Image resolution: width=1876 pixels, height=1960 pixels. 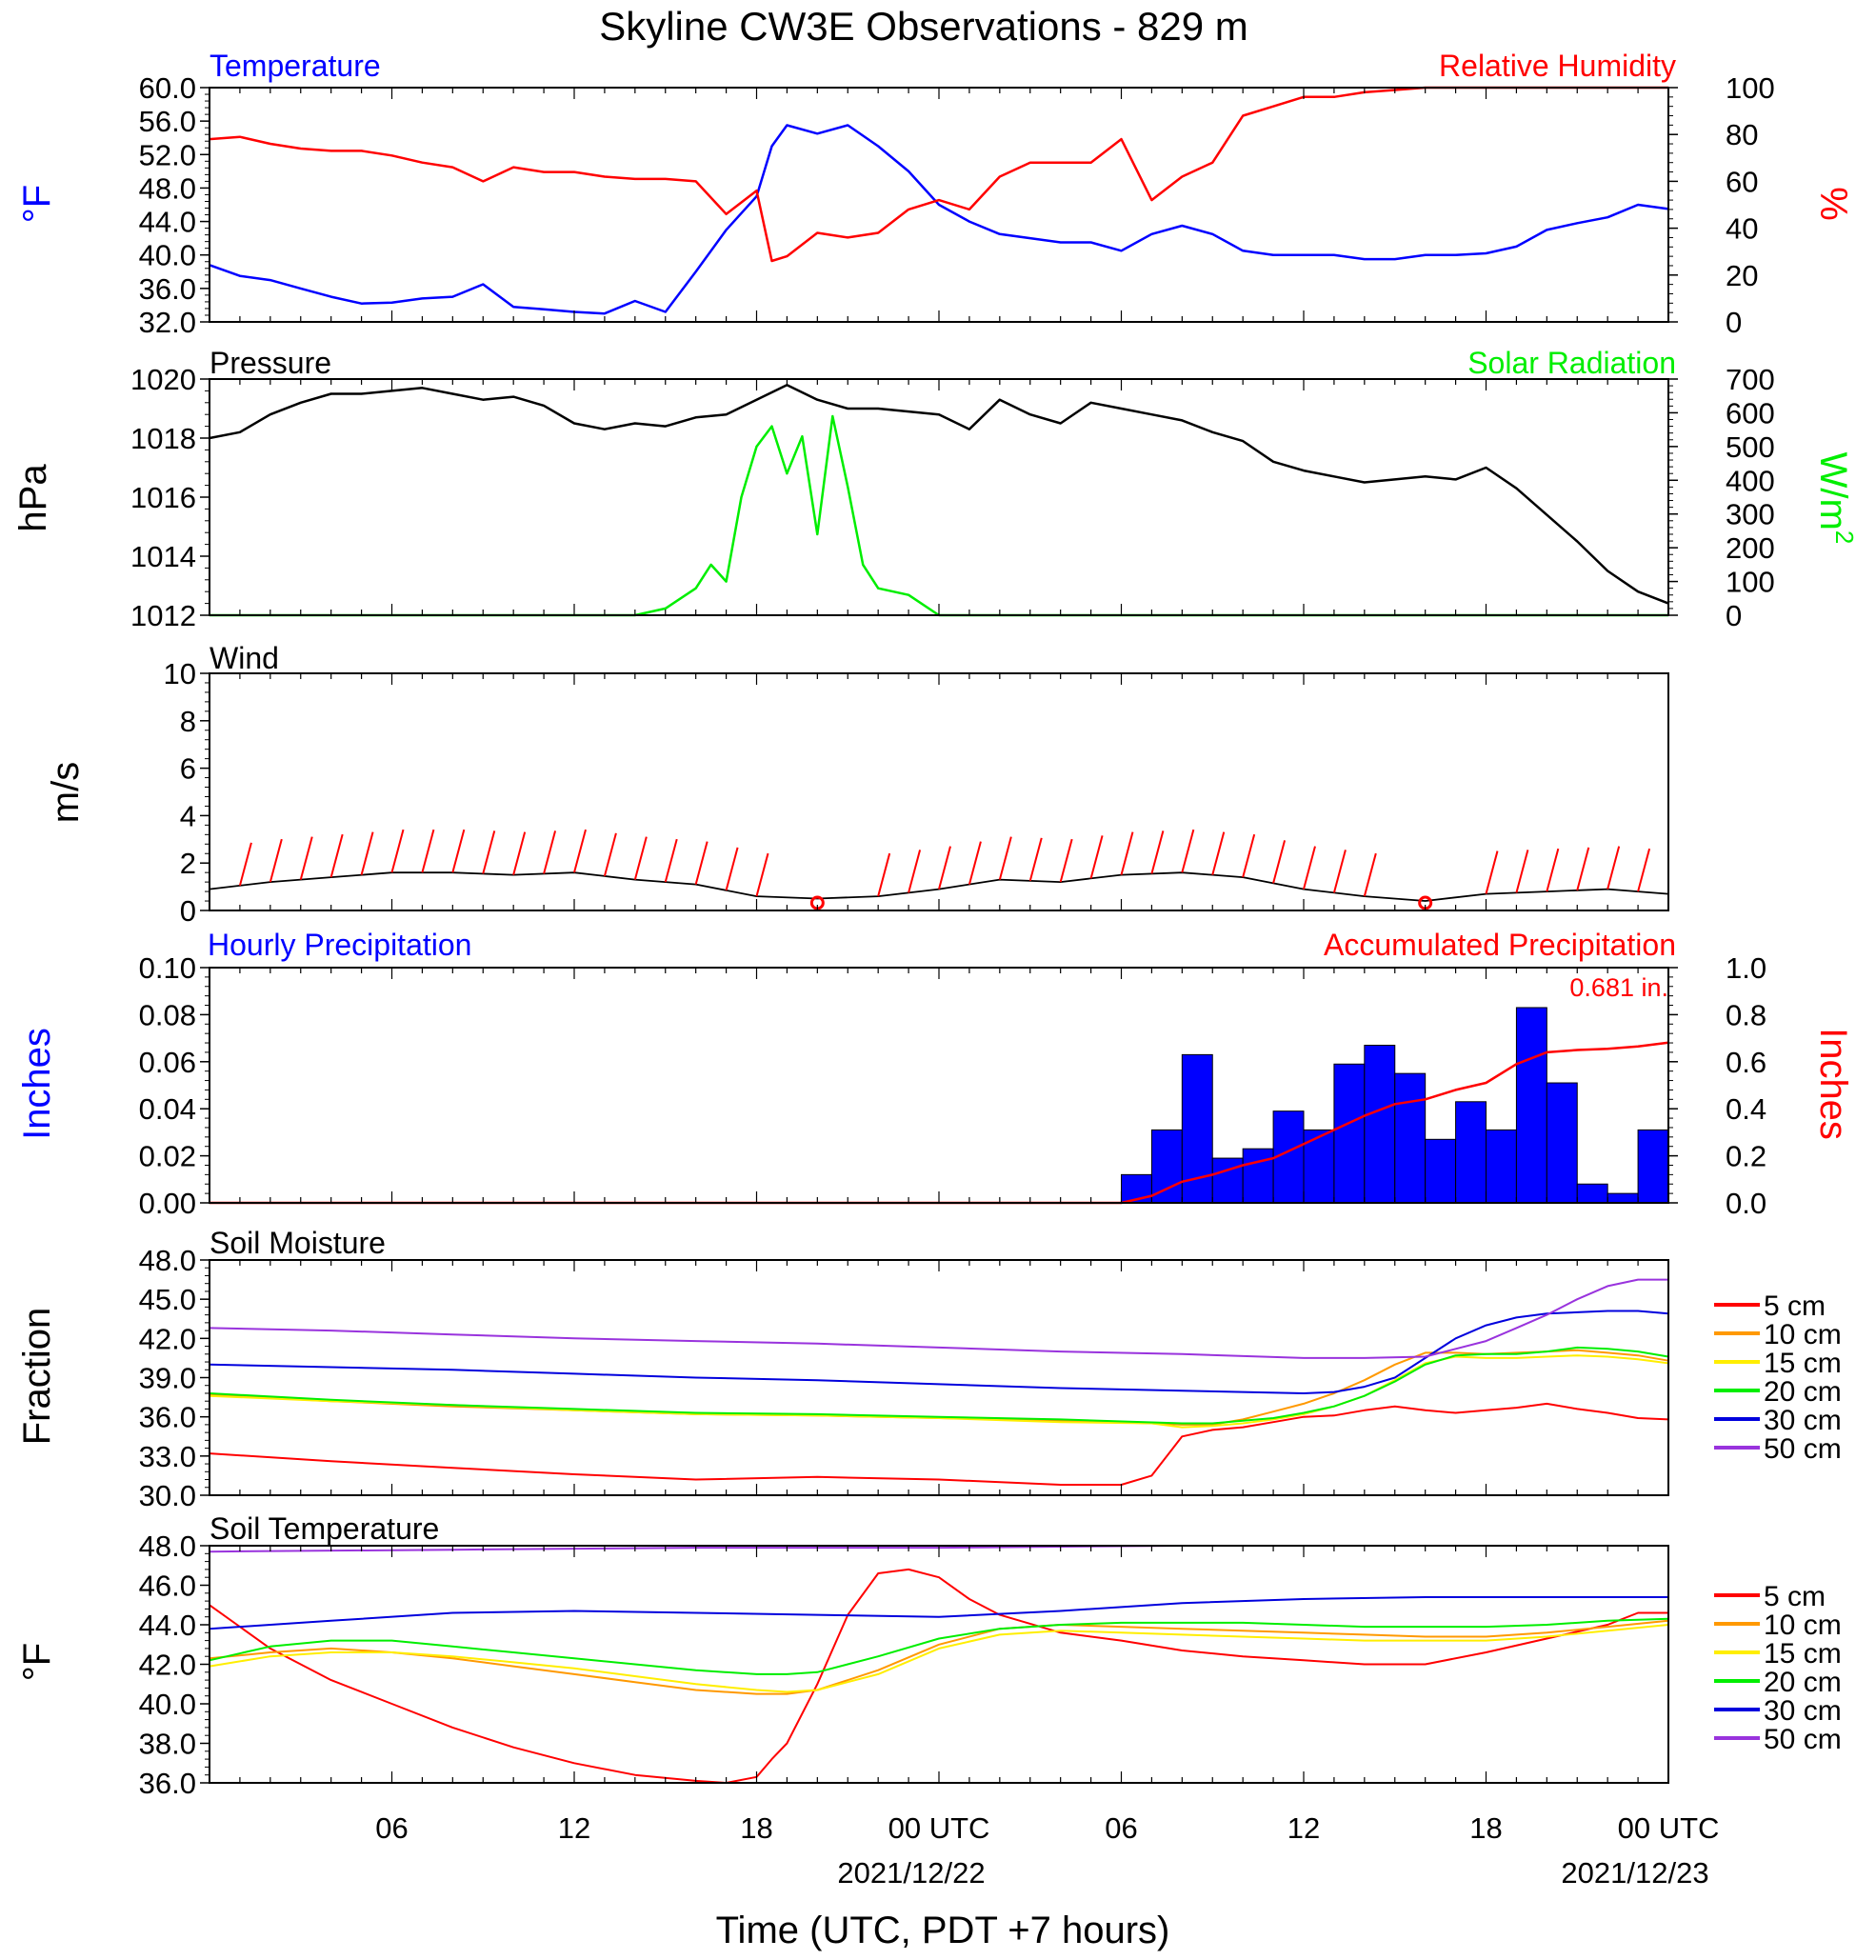 I want to click on right-tick-label: 1.0, so click(x=1746, y=968).